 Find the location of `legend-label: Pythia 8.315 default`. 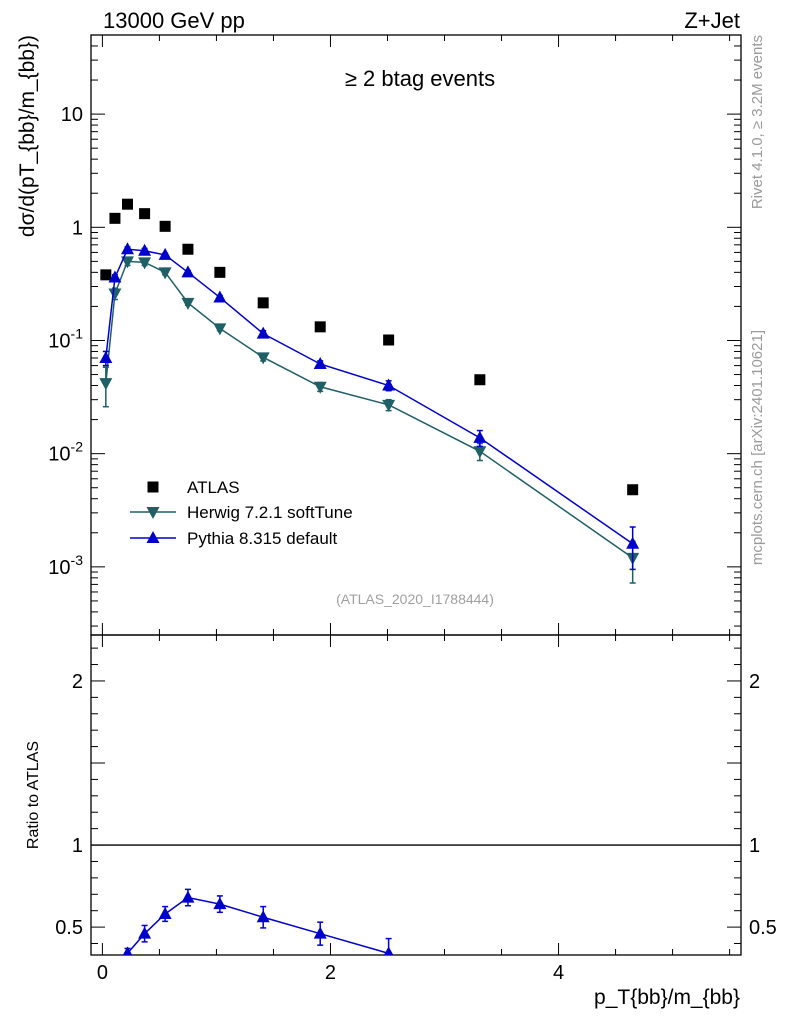

legend-label: Pythia 8.315 default is located at coordinates (262, 538).